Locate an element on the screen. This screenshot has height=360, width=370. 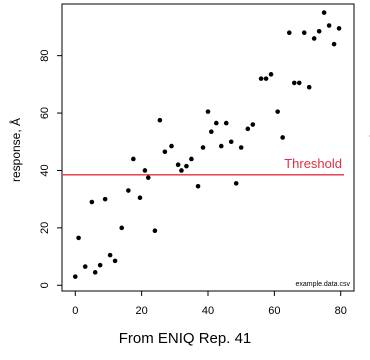
x-tick-label: 40 is located at coordinates (208, 311).